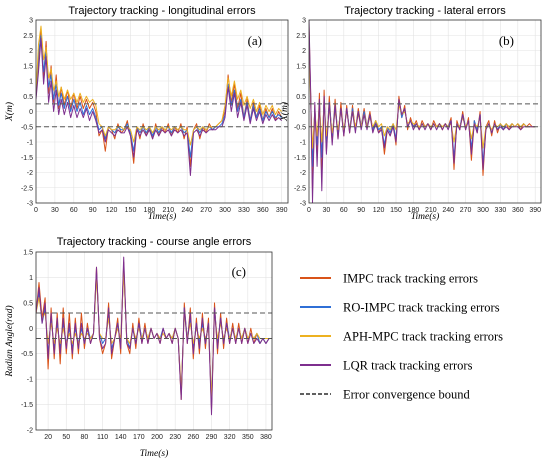 This screenshot has width=550, height=461. I want to click on x-tick-label: 50, so click(66, 437).